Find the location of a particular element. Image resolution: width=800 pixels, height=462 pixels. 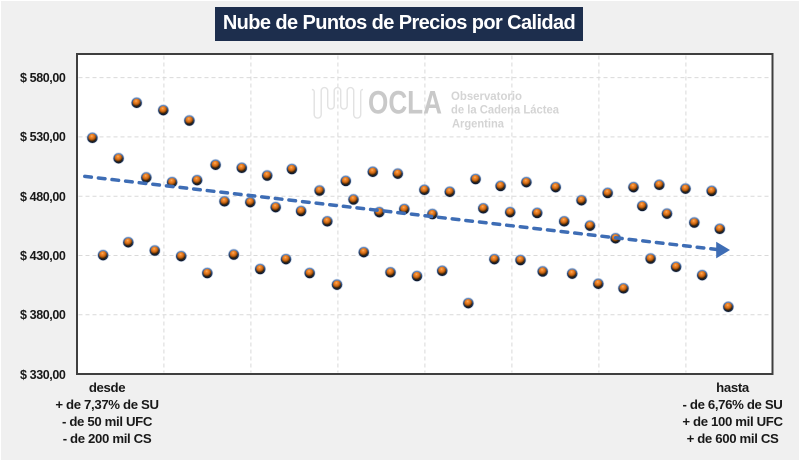

svg-text: Argentina is located at coordinates (478, 124).